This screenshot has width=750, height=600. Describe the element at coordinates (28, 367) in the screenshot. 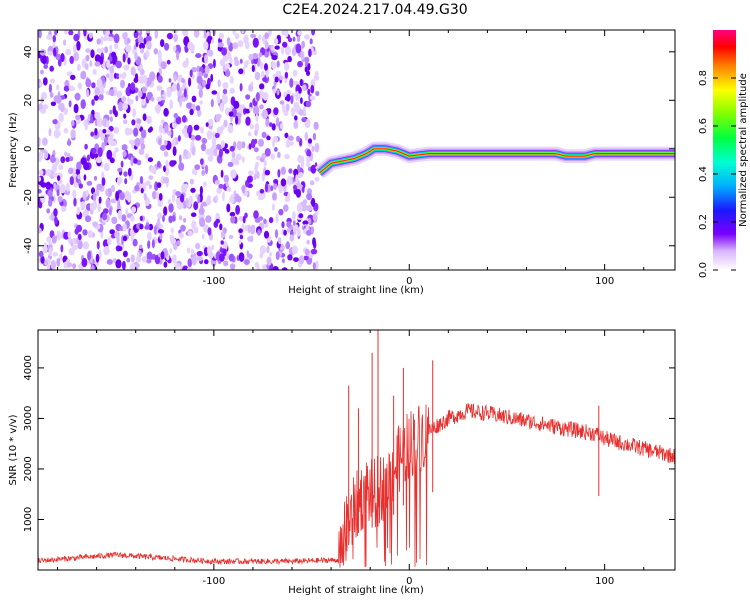

I see `snr-y-tick-label: 4000` at that location.